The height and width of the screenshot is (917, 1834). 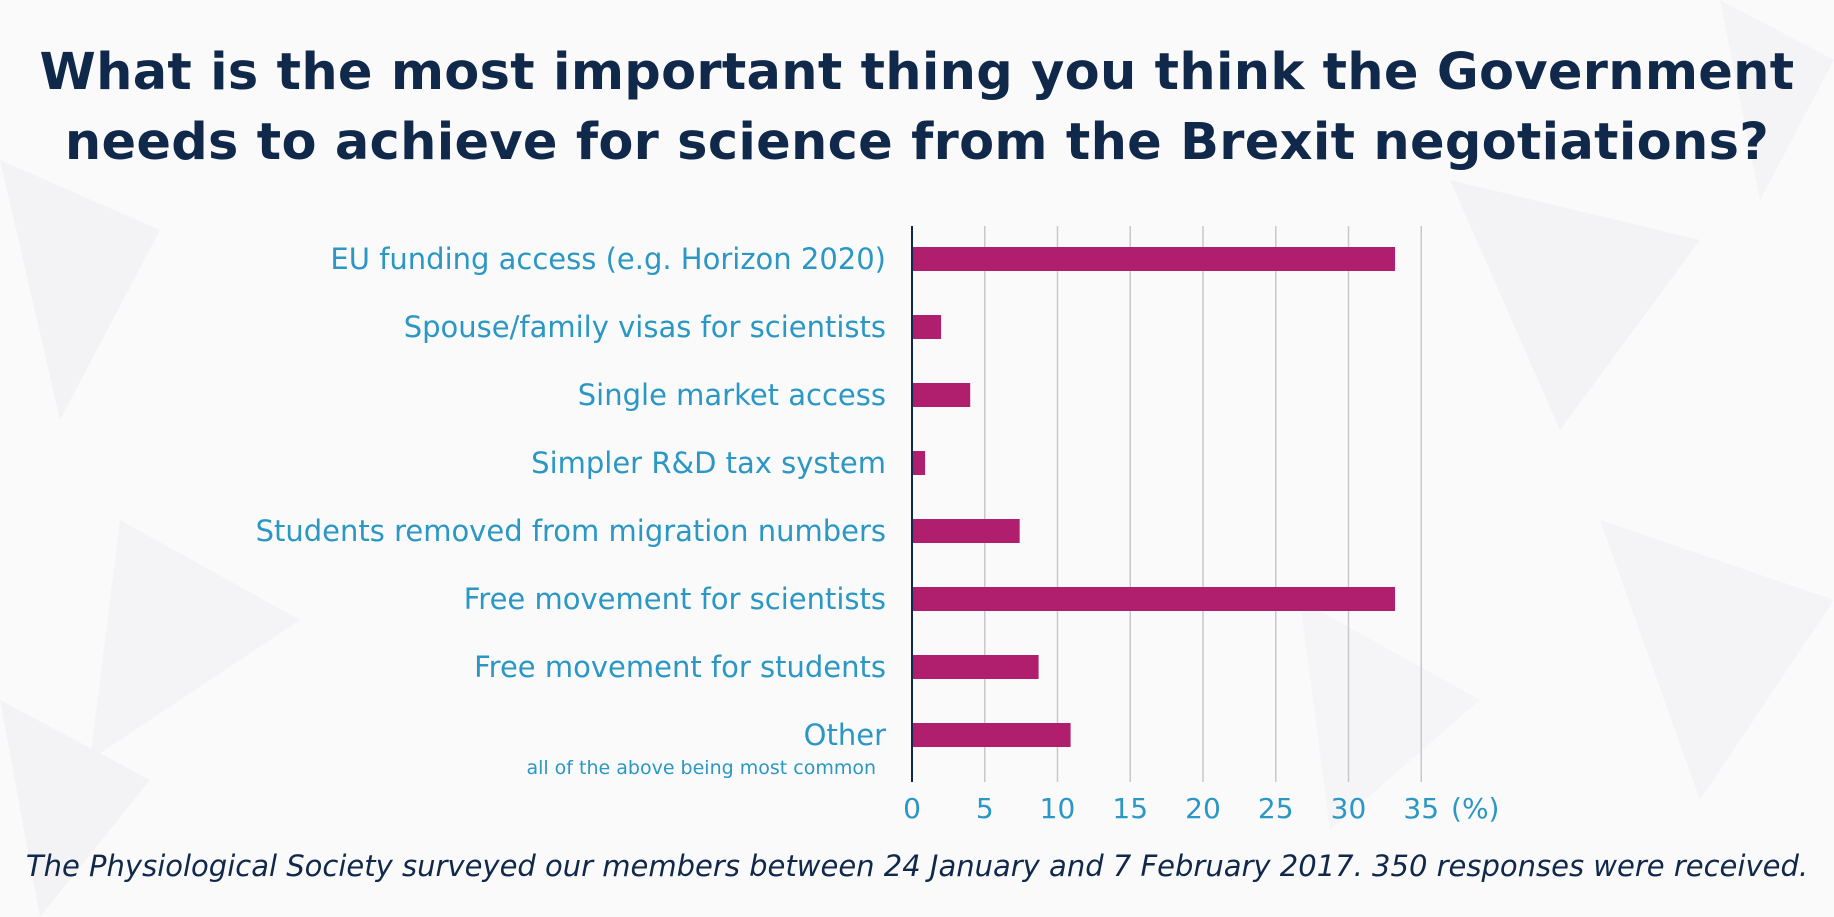 What do you see at coordinates (1130, 808) in the screenshot?
I see `x-tick-label-15: 15` at bounding box center [1130, 808].